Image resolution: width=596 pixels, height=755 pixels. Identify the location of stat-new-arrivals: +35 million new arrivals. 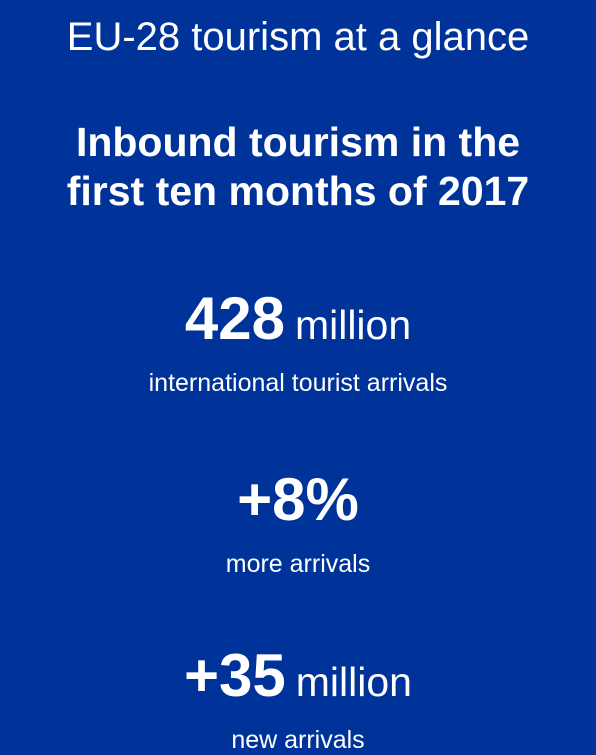
(298, 700).